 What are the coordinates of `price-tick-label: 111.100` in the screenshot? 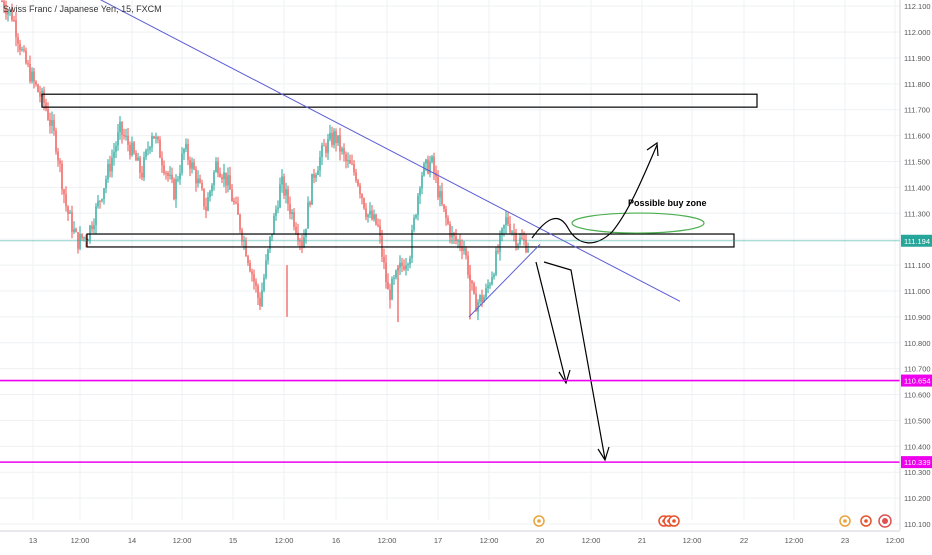 It's located at (917, 265).